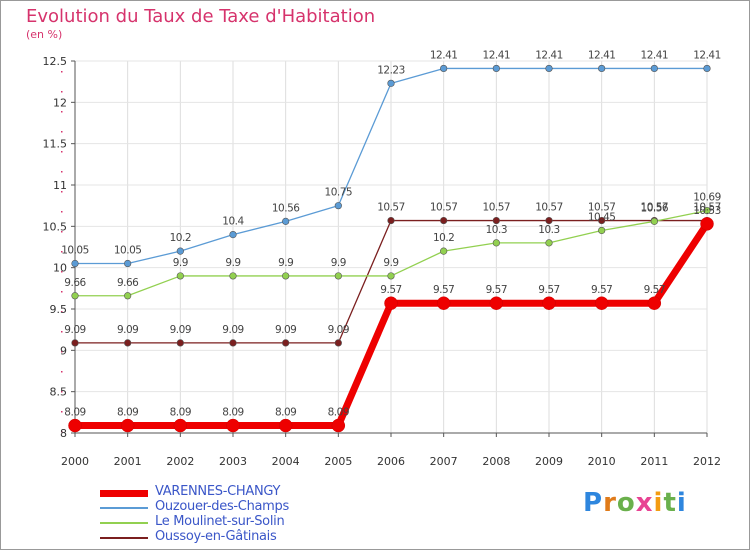  Describe the element at coordinates (220, 521) in the screenshot. I see `legend-label: Le Moulinet-sur-Solin` at that location.